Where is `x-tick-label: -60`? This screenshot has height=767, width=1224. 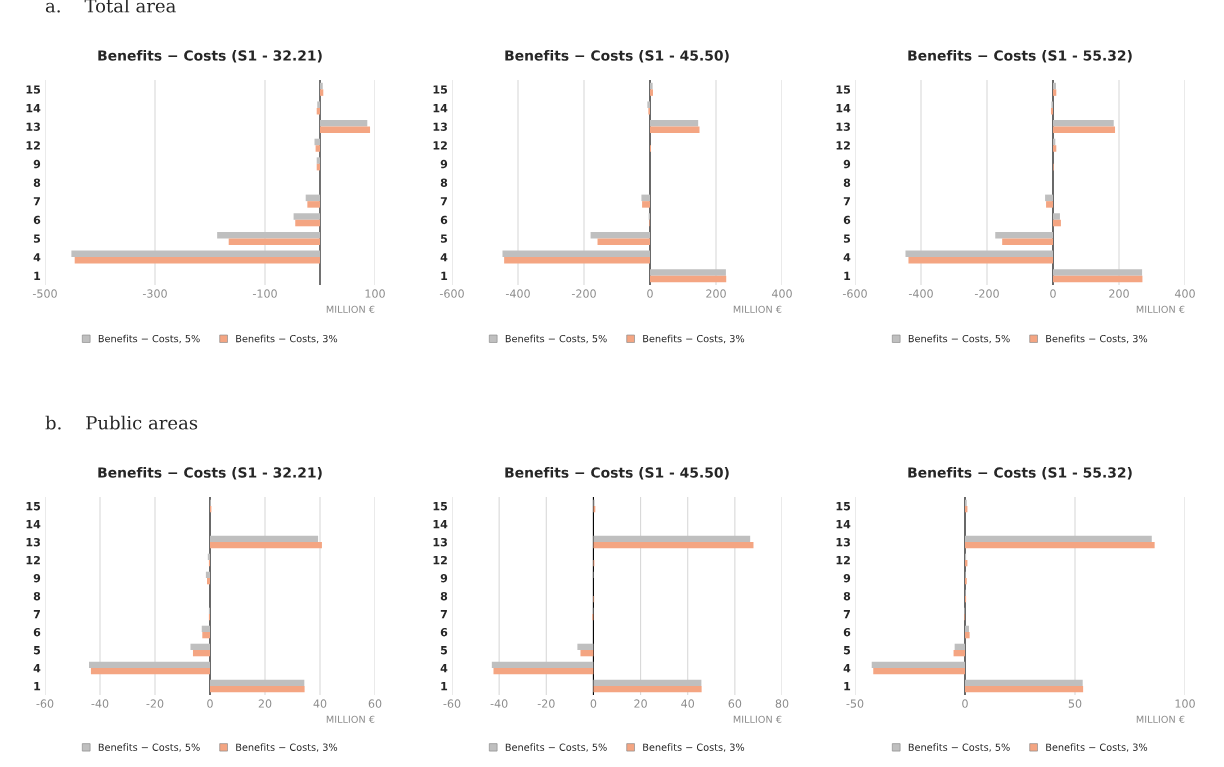
x-tick-label: -60 is located at coordinates (45, 703).